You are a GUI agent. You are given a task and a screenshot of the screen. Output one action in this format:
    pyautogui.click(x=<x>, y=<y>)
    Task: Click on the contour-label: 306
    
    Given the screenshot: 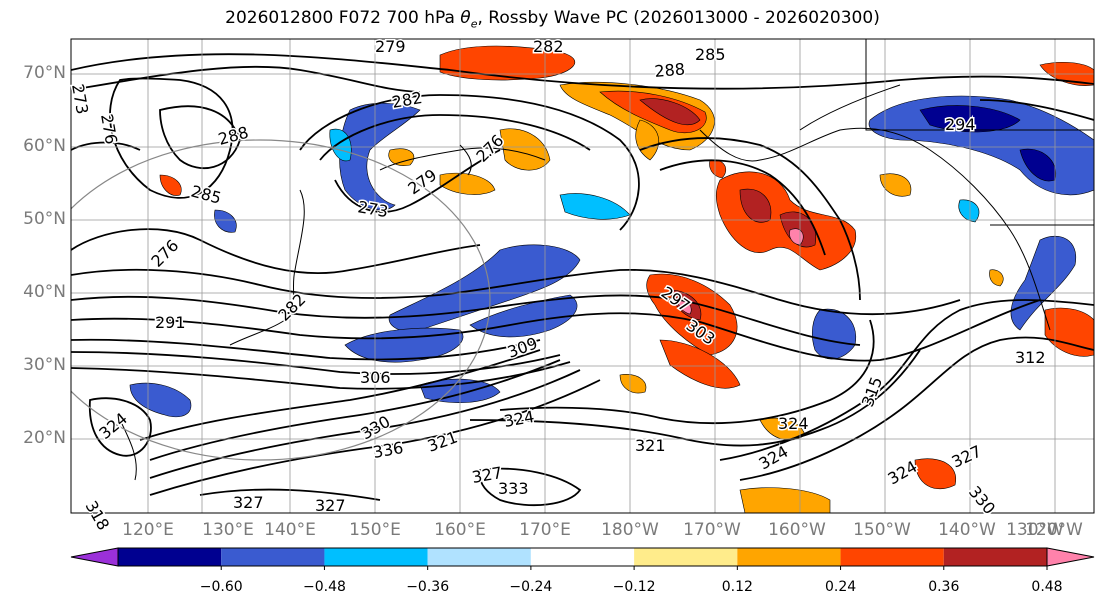 What is the action you would take?
    pyautogui.click(x=375, y=377)
    